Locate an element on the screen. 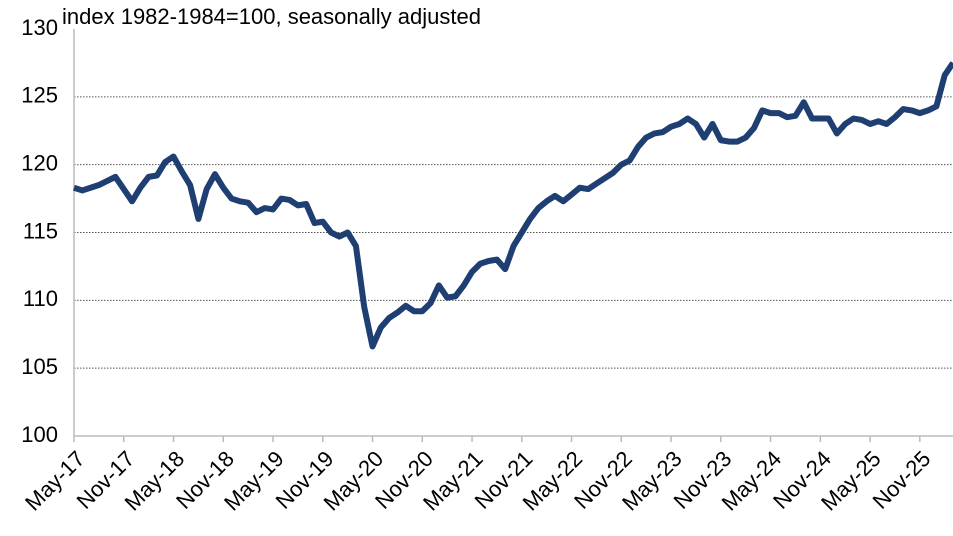 This screenshot has width=953, height=536. y-tick-label: 125 is located at coordinates (39, 95).